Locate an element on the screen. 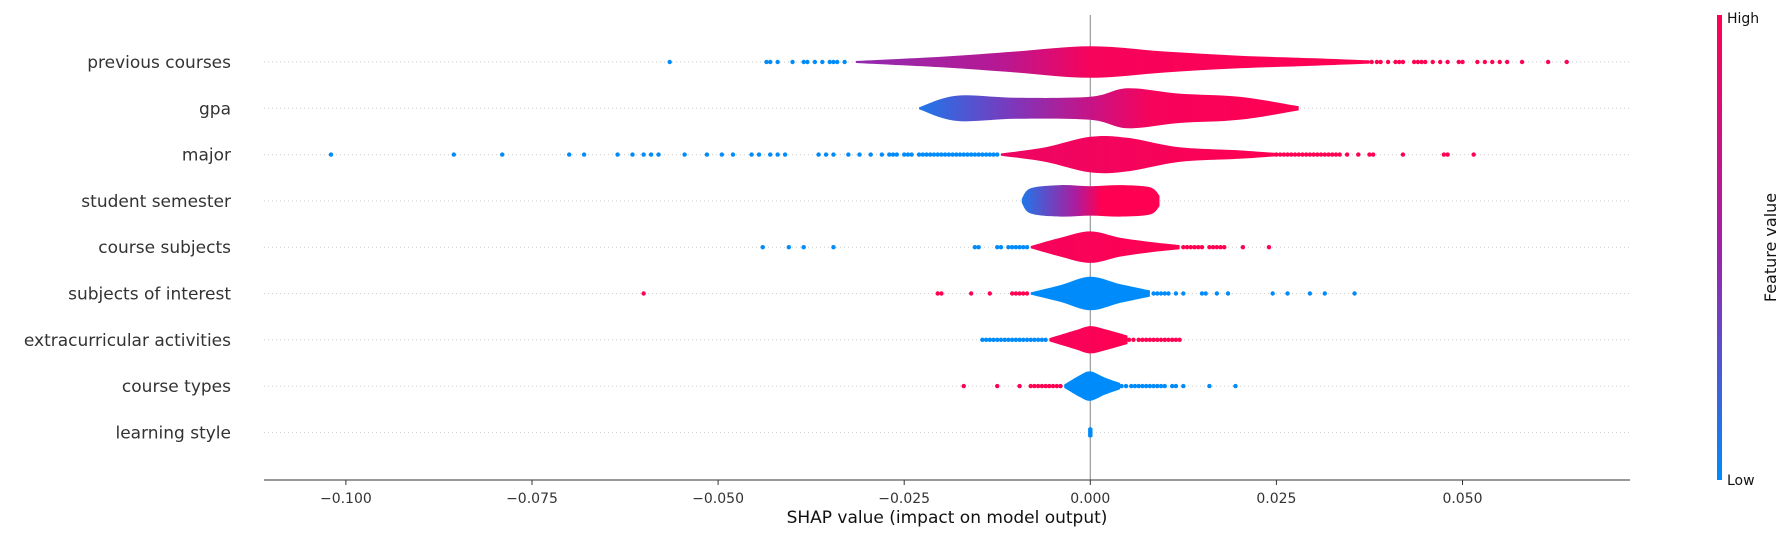 This screenshot has width=1785, height=536. feature-label: learning style is located at coordinates (173, 433).